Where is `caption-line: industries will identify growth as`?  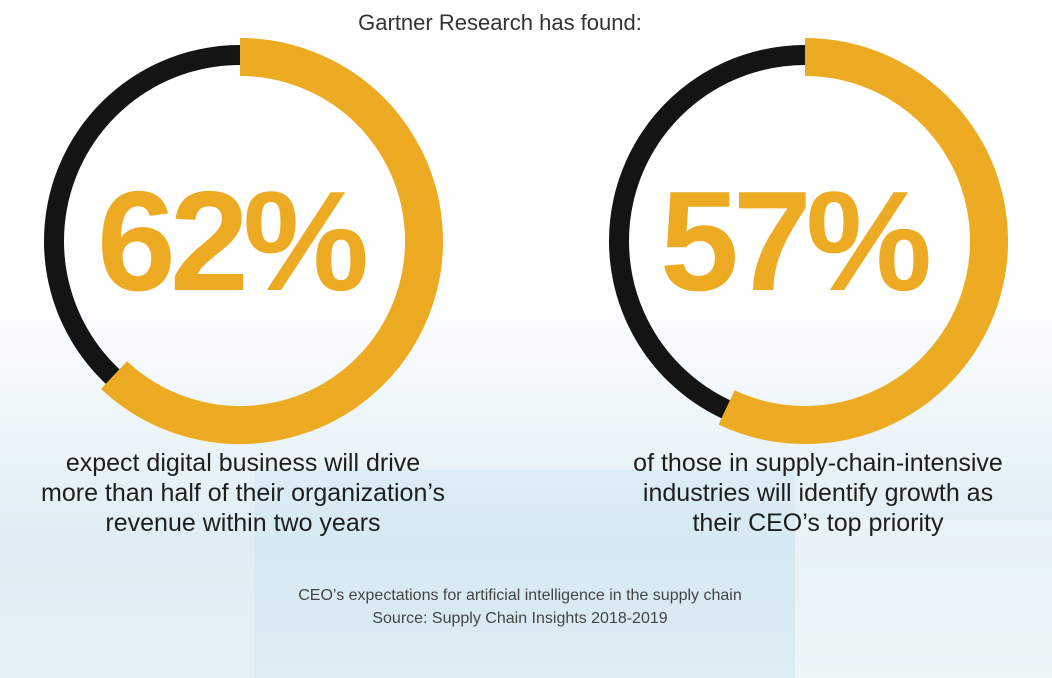 caption-line: industries will identify growth as is located at coordinates (818, 493).